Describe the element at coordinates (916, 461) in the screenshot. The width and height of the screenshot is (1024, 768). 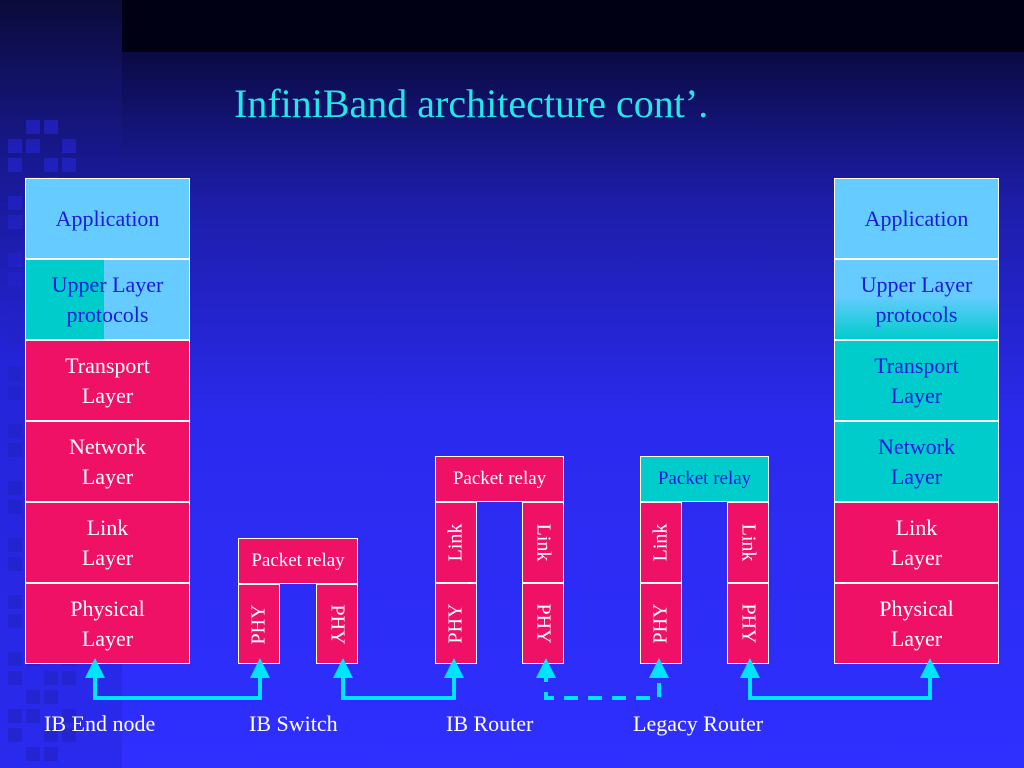
I see `right-network-layer: Network Layer` at that location.